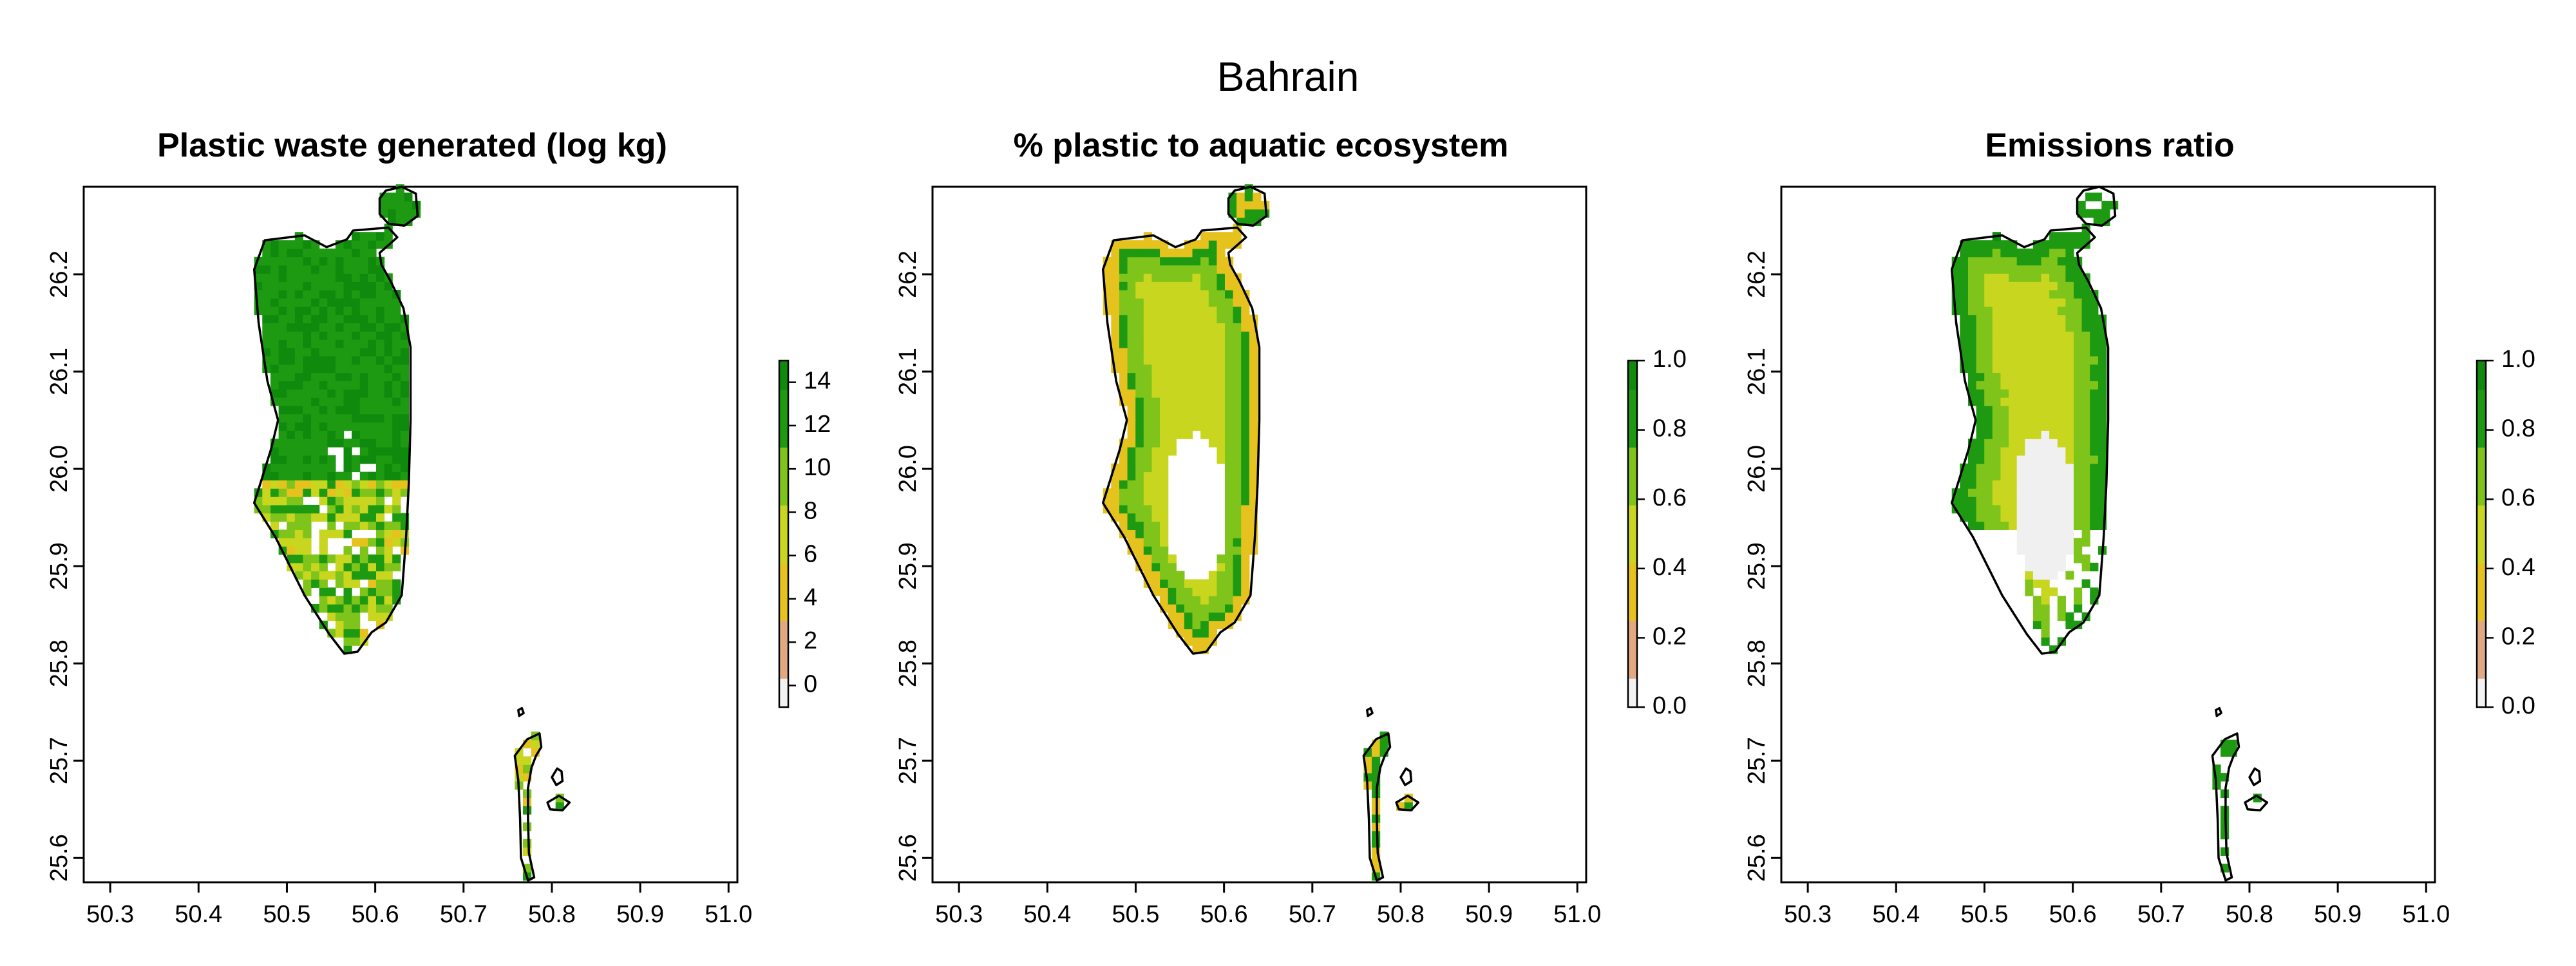  Describe the element at coordinates (2518, 567) in the screenshot. I see `legend-tick-label: 0.4` at that location.